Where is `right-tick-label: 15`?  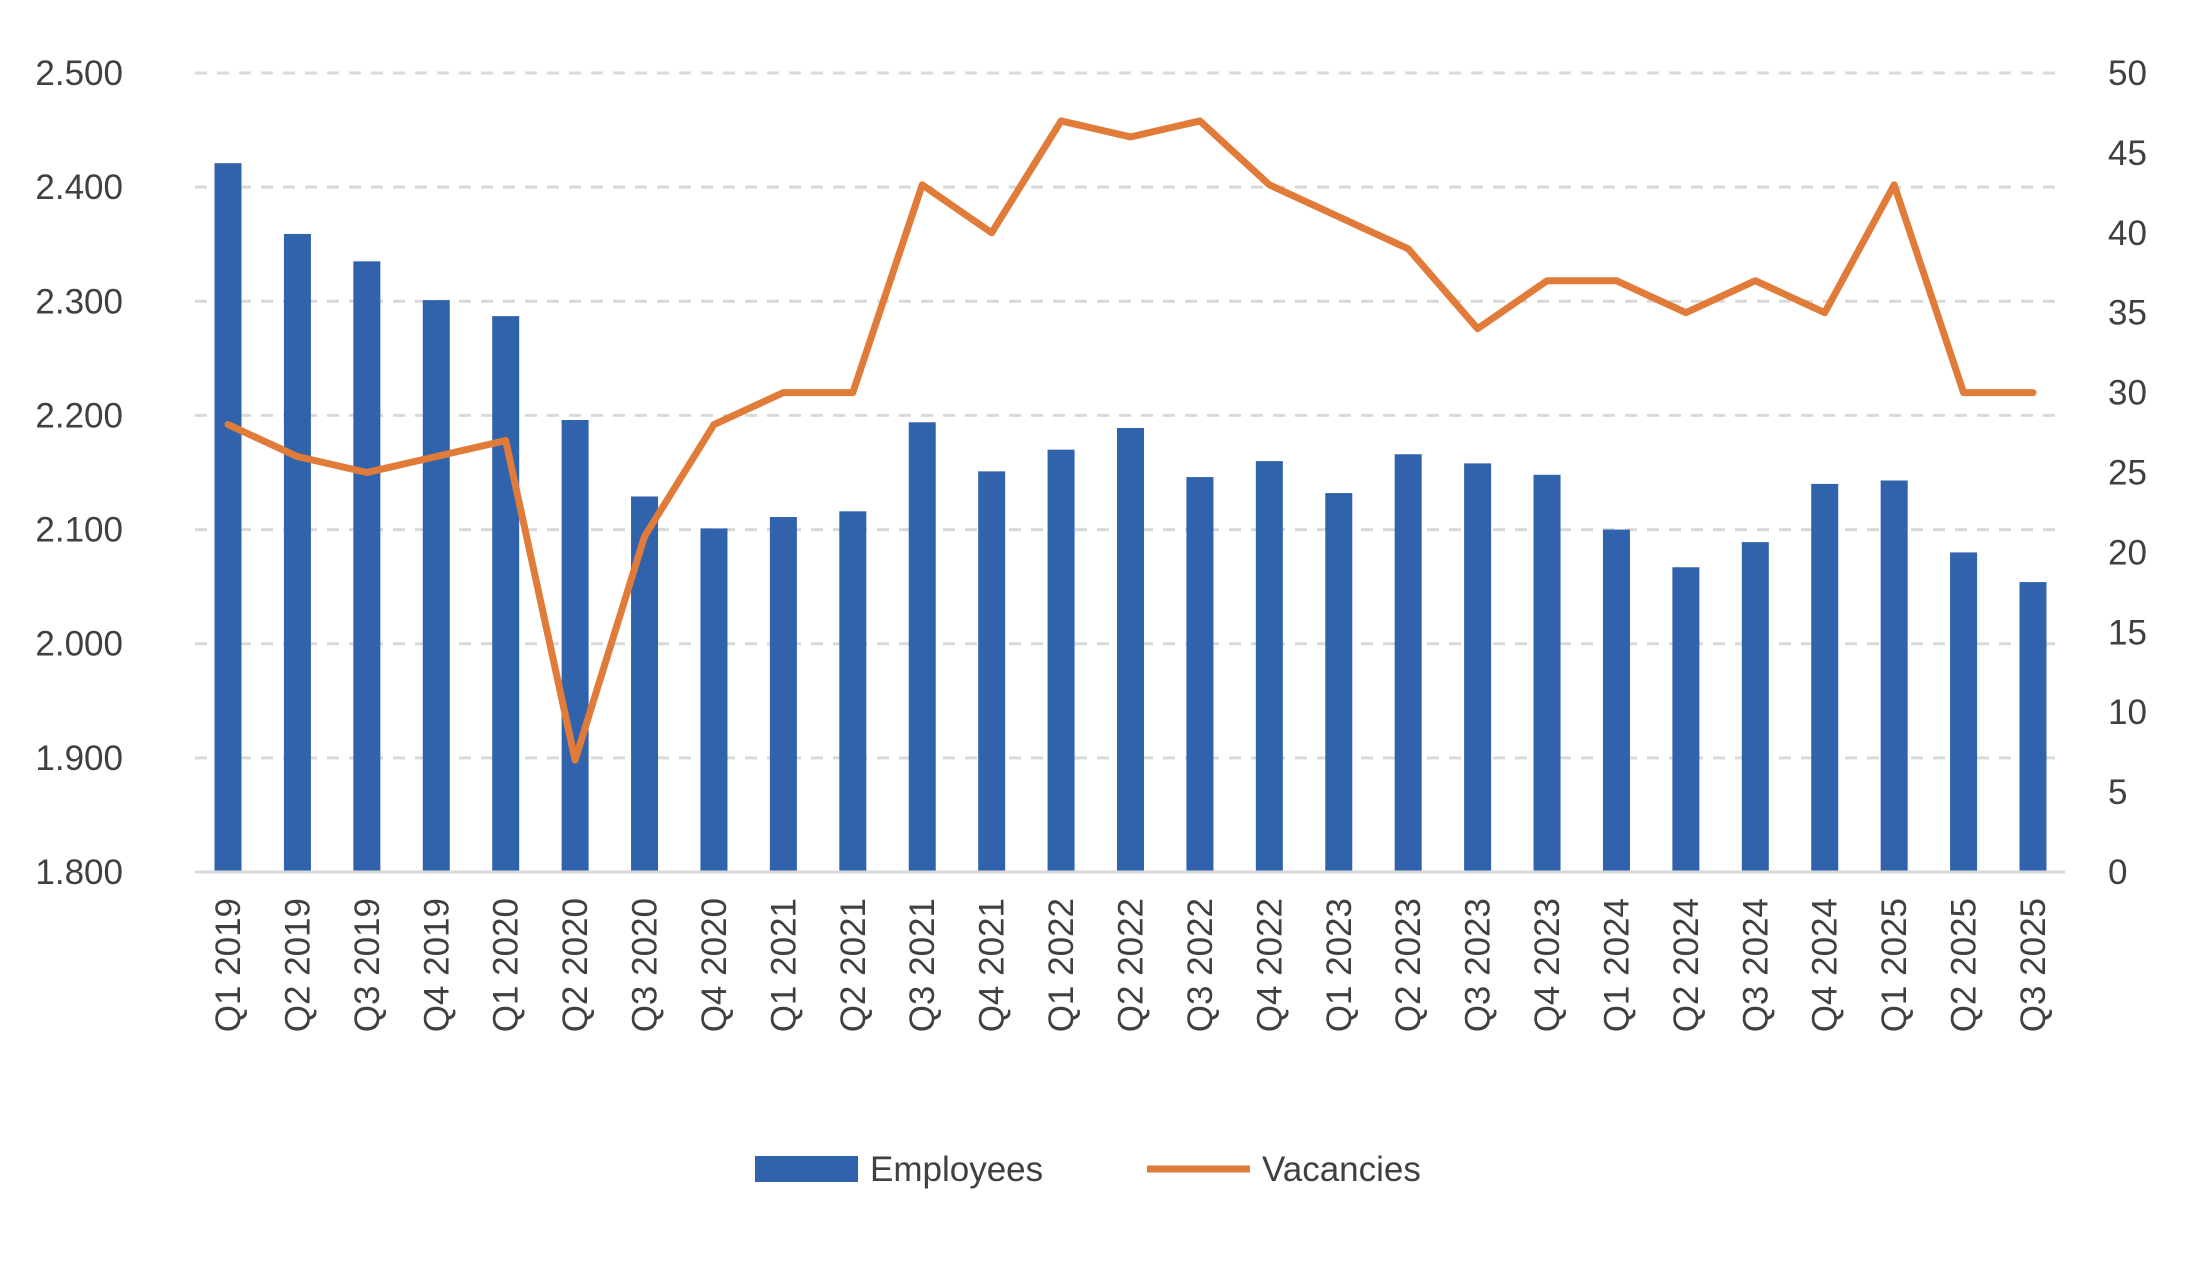 right-tick-label: 15 is located at coordinates (2127, 632).